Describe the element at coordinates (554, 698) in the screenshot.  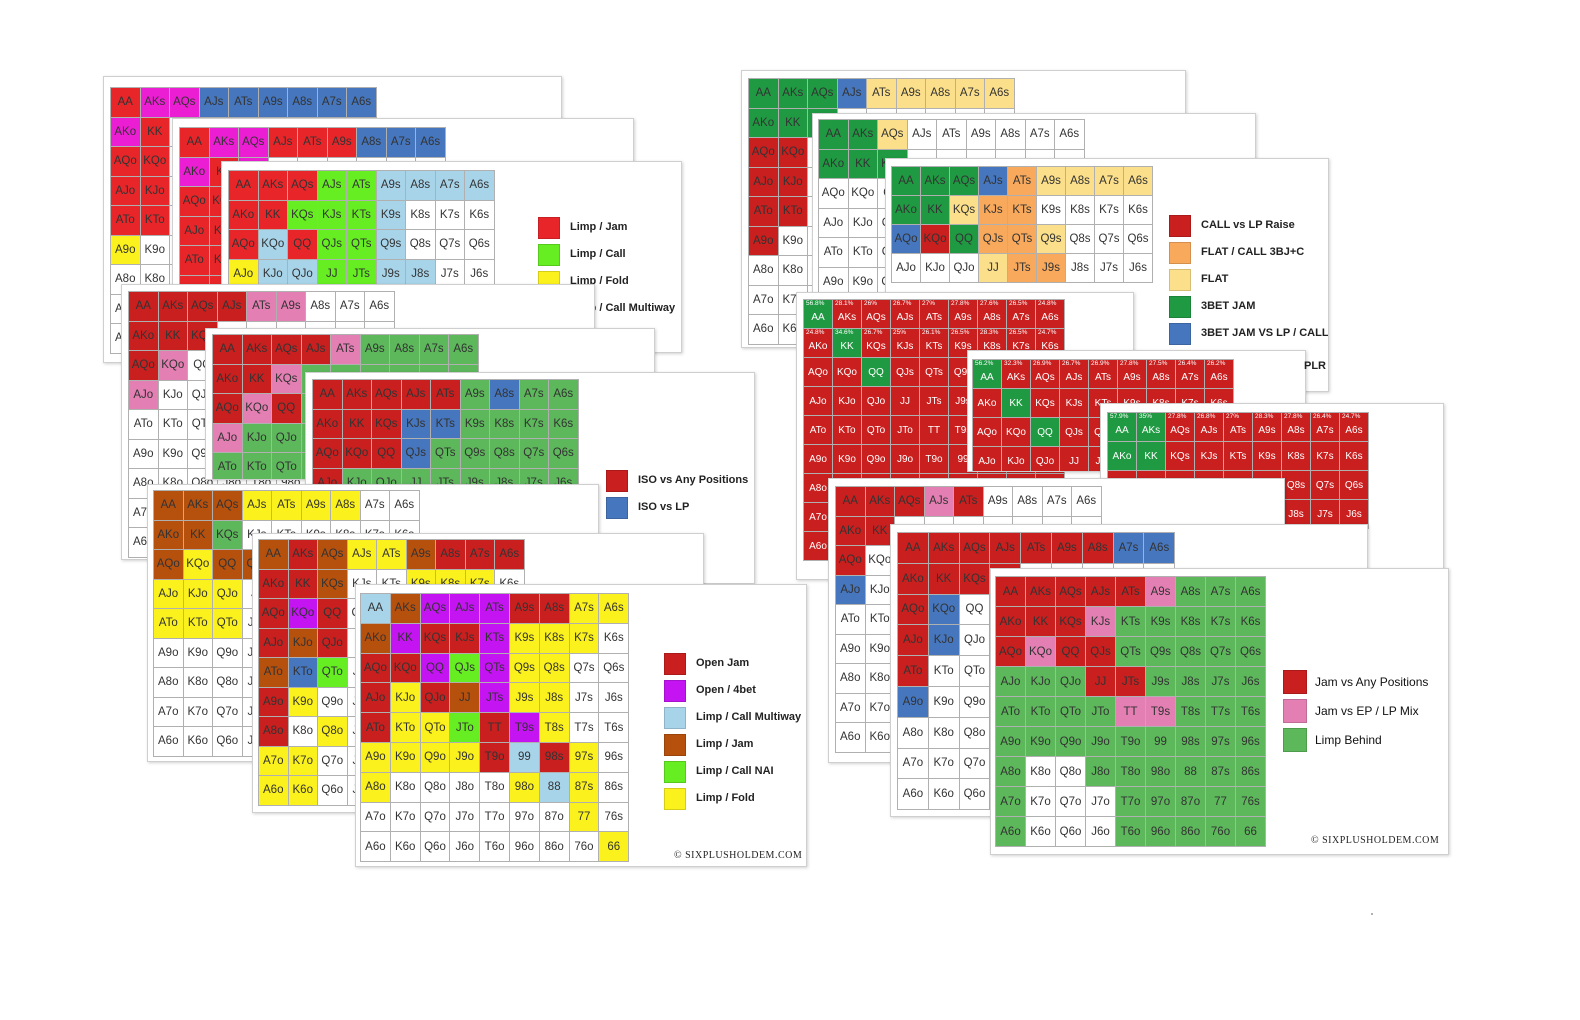
I see `hand-cell: J8s` at that location.